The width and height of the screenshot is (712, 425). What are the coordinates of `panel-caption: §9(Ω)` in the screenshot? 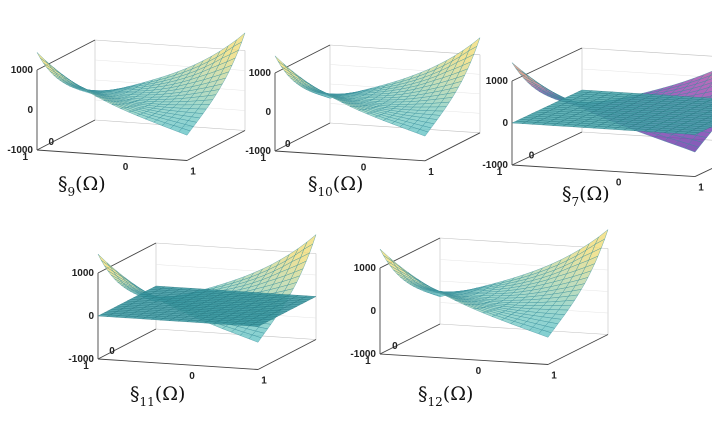 It's located at (82, 186).